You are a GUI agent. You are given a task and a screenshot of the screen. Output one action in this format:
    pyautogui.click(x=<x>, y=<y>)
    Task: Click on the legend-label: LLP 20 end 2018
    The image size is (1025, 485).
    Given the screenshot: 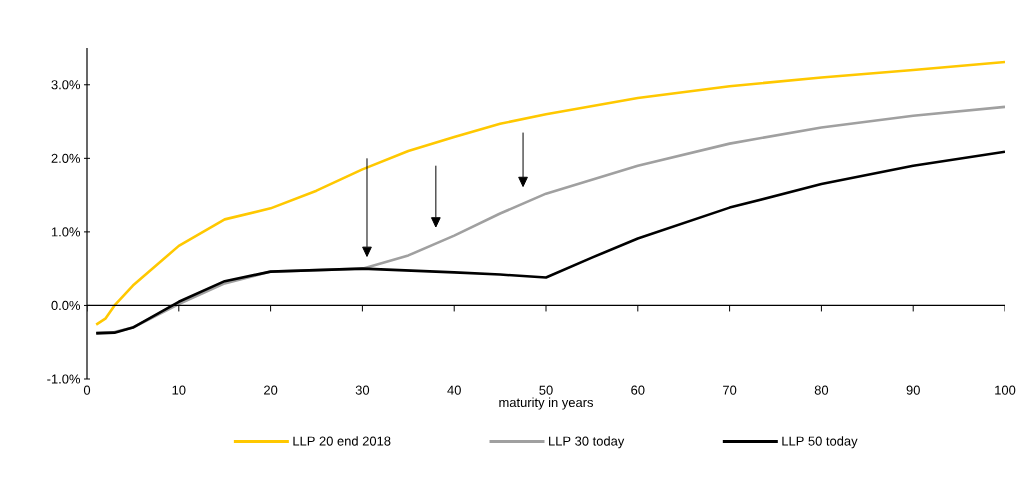 What is the action you would take?
    pyautogui.click(x=342, y=441)
    